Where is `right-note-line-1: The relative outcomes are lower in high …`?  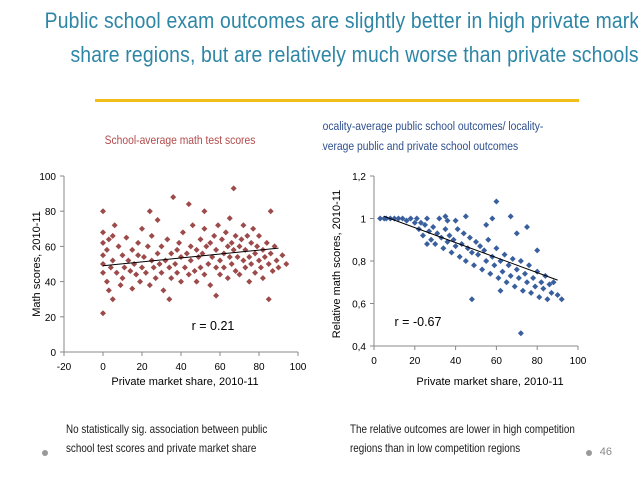 right-note-line-1: The relative outcomes are lower in high … is located at coordinates (462, 429).